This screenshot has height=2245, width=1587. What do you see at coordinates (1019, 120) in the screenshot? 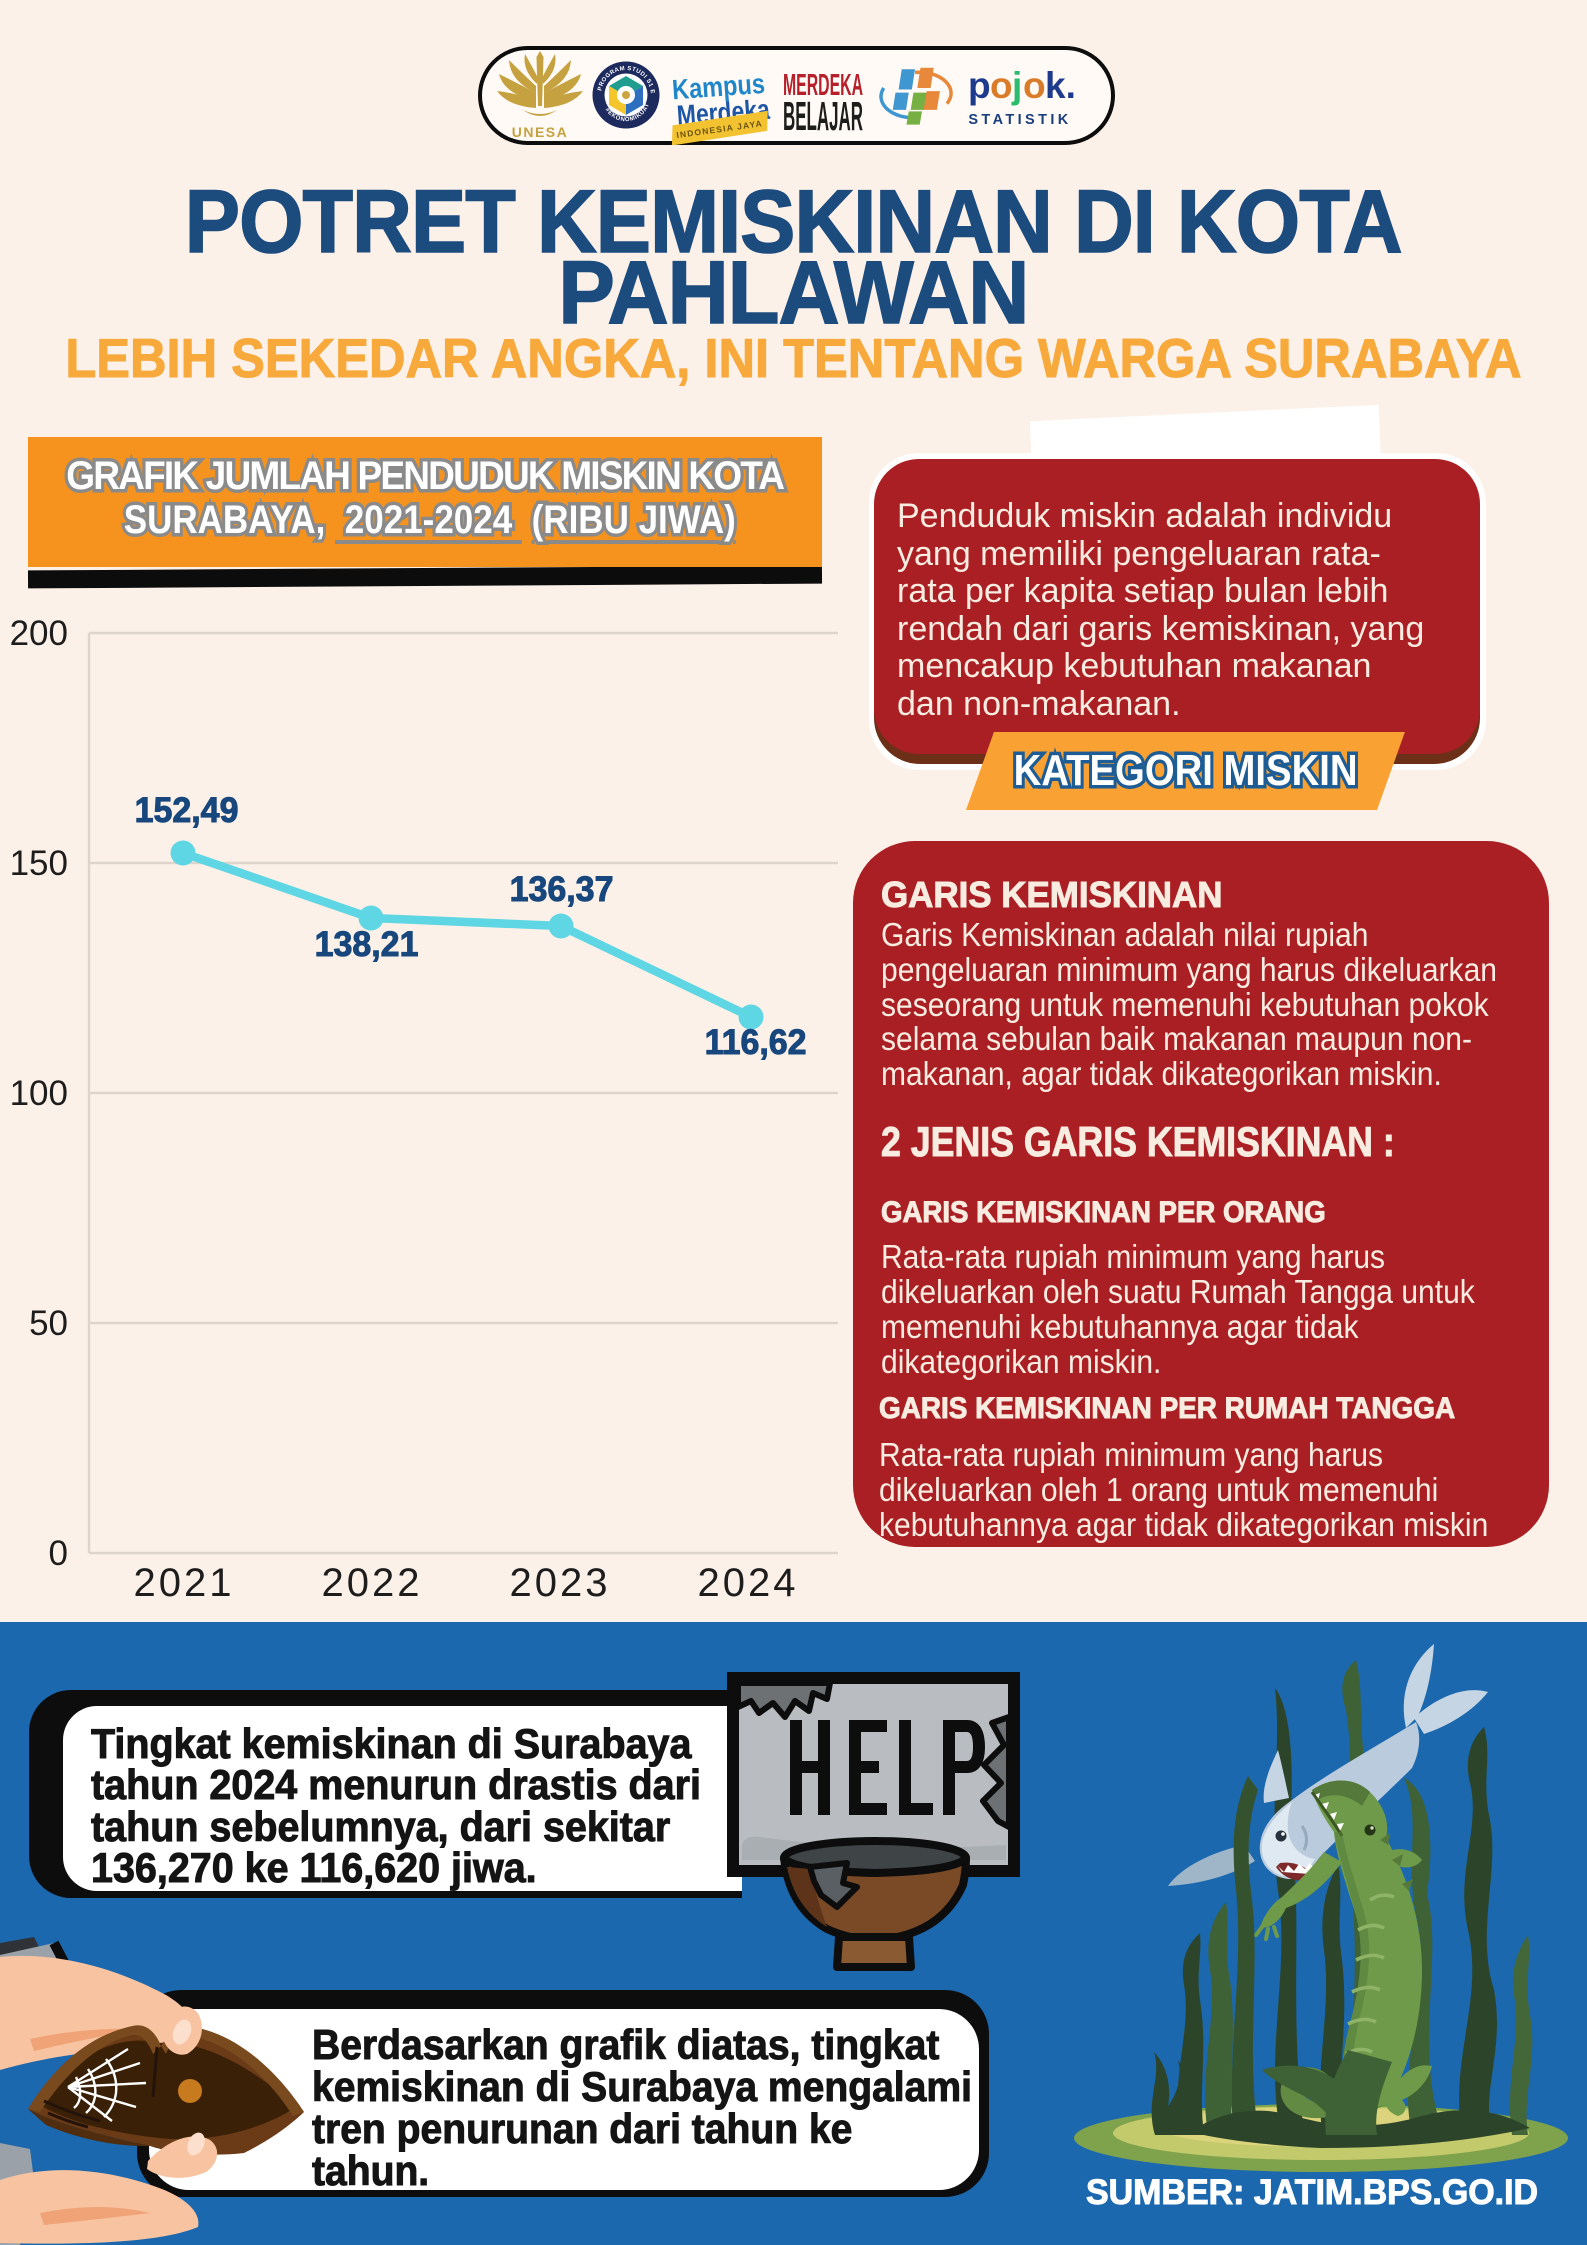
I see `svg-text: STATISTIK` at bounding box center [1019, 120].